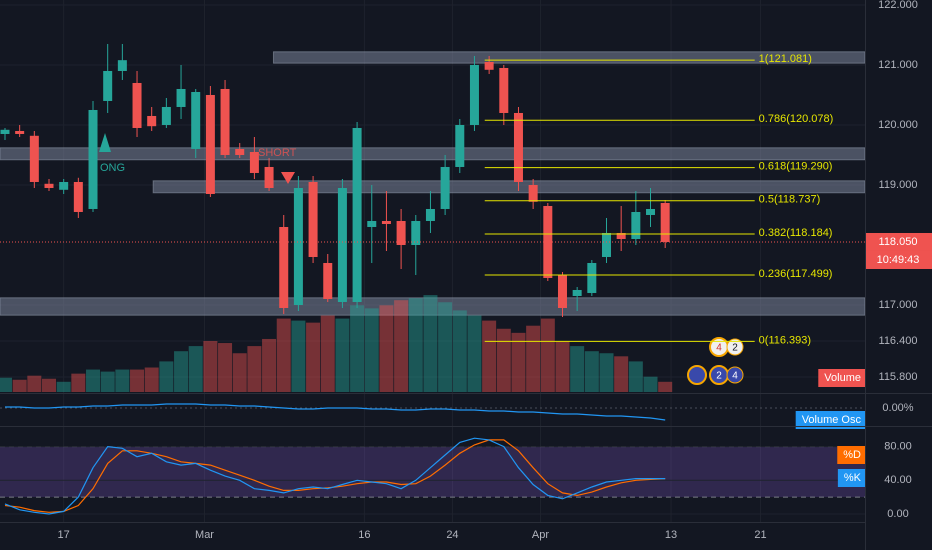 The image size is (932, 550). I want to click on last-price-label: 118.050, so click(898, 242).